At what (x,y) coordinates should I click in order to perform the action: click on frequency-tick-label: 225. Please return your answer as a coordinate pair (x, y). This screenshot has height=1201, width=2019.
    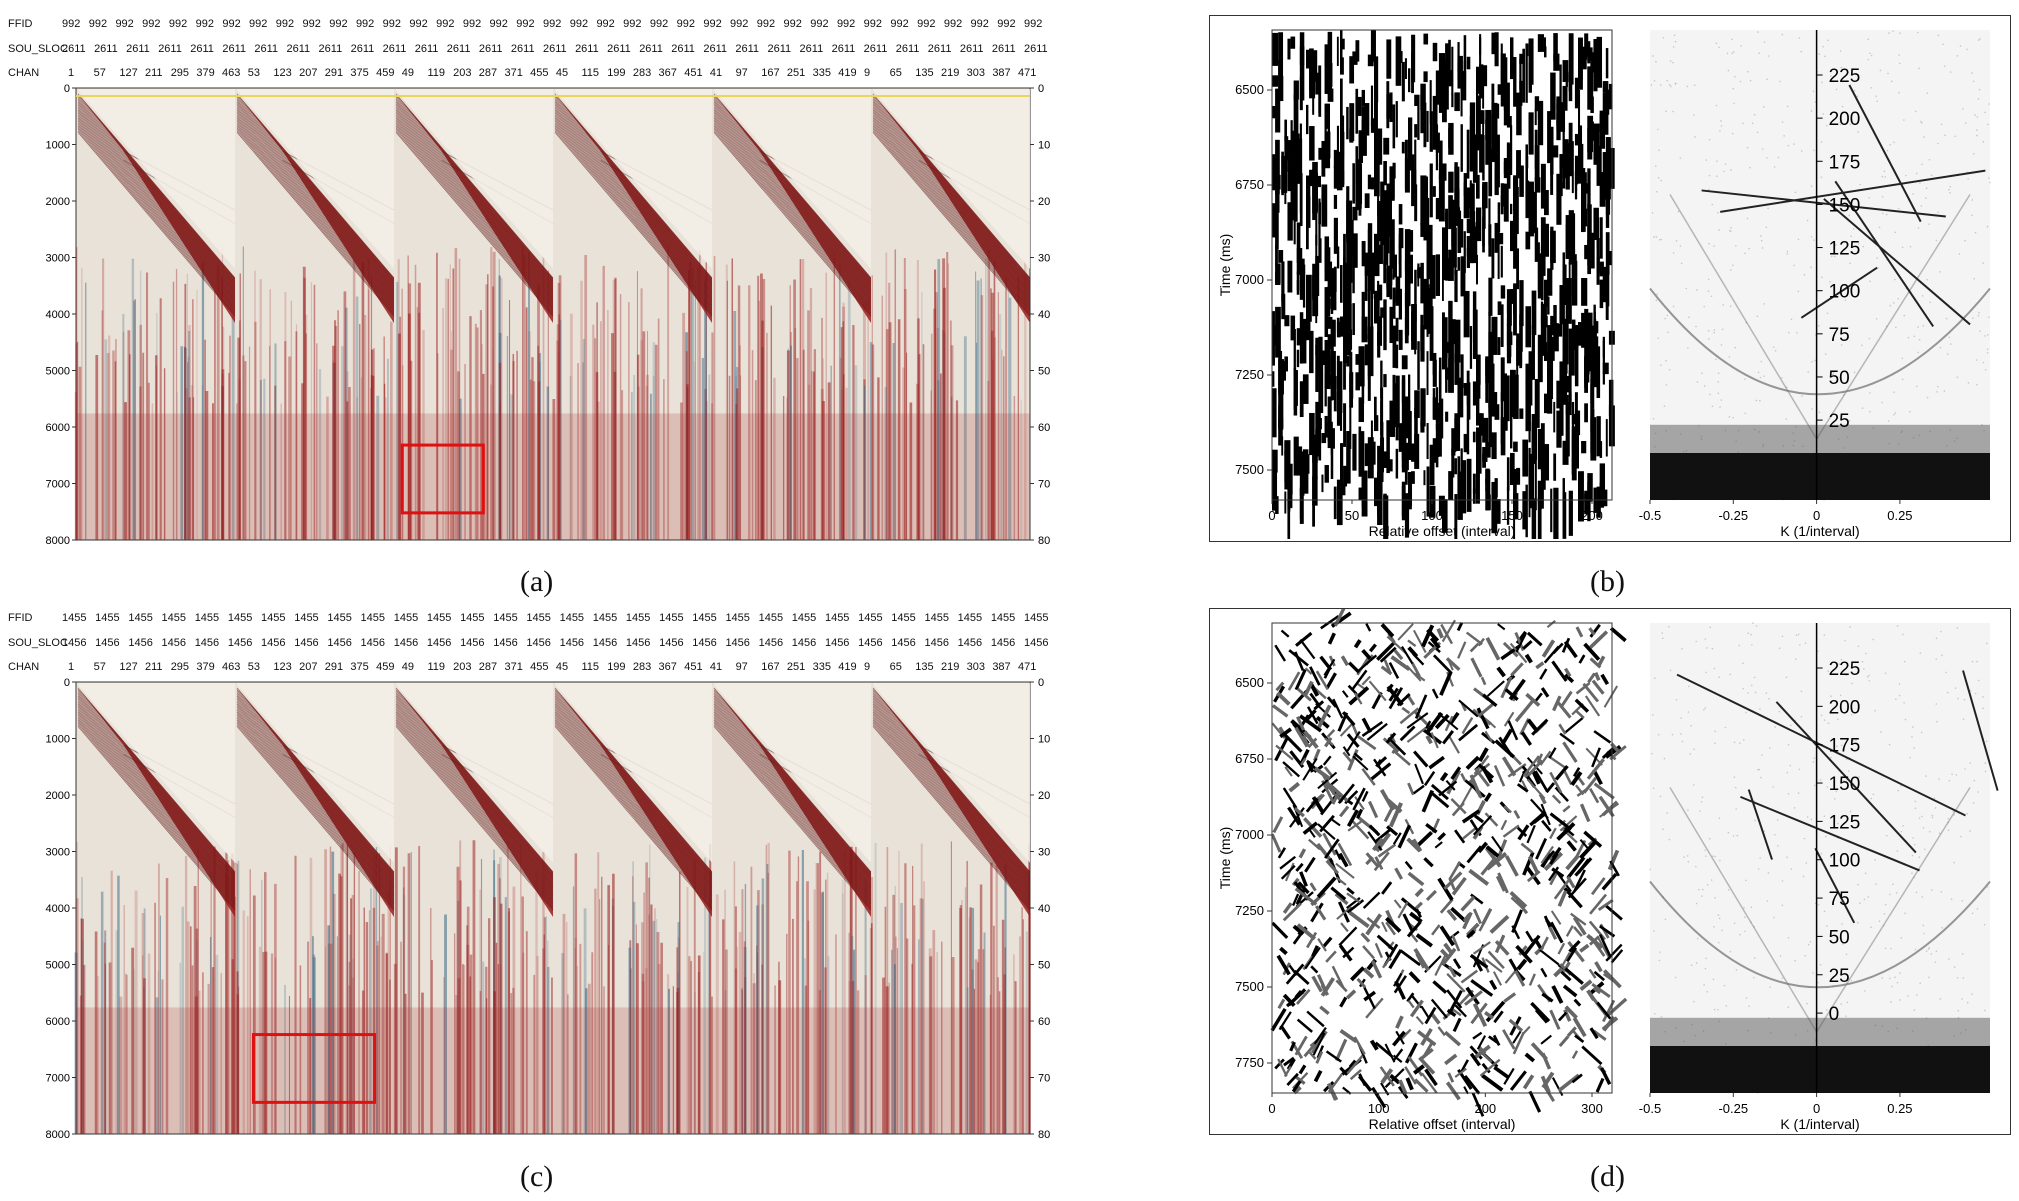
    Looking at the image, I should click on (1845, 669).